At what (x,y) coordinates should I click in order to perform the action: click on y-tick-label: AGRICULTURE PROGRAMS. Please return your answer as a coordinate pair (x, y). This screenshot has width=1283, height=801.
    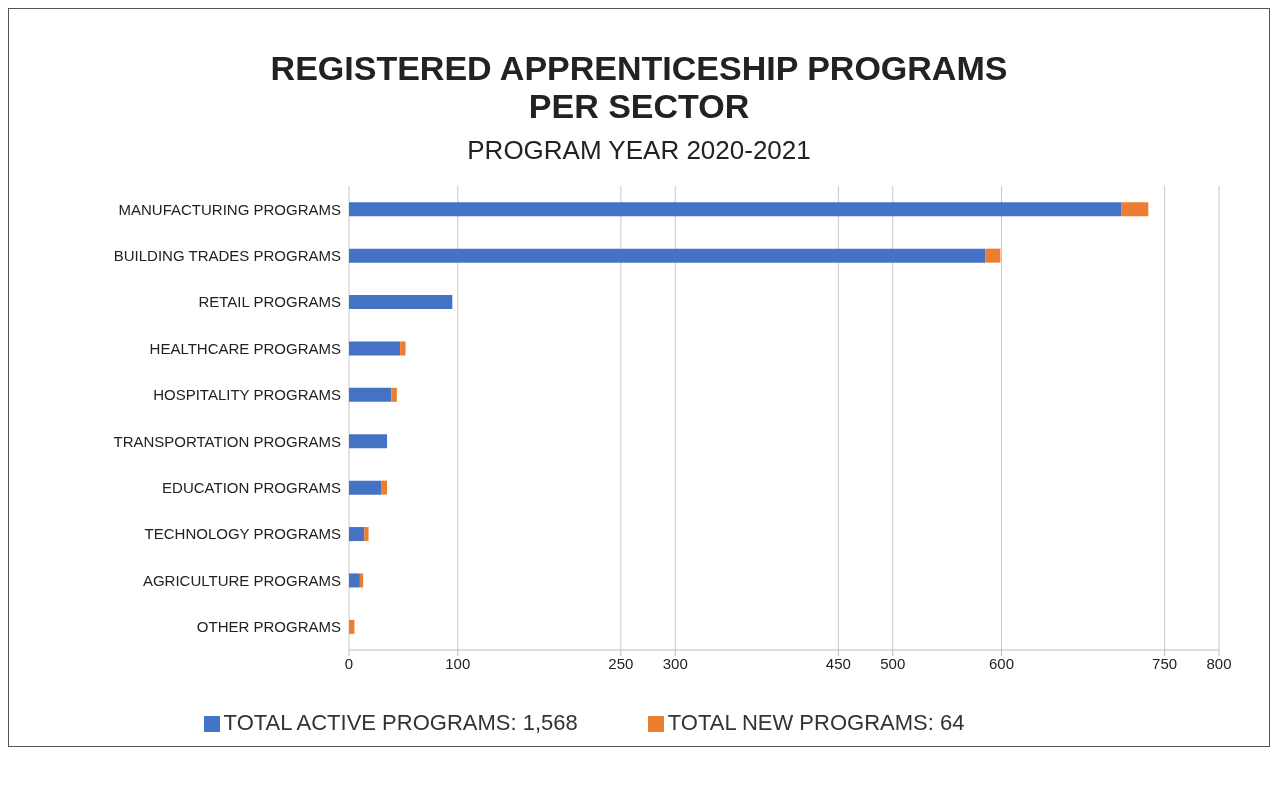
    Looking at the image, I should click on (241, 580).